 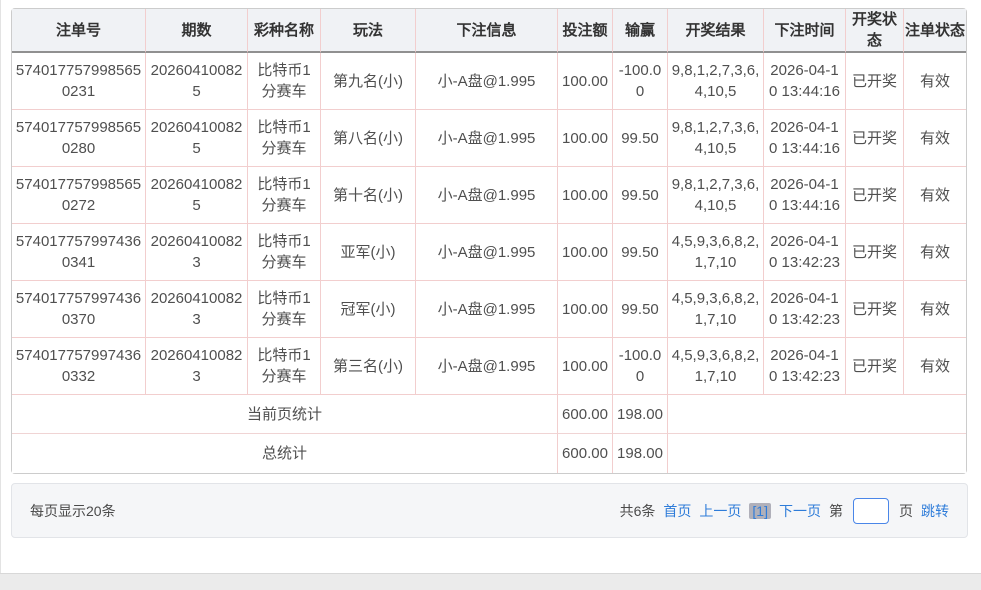 I want to click on summary-label: 总统计, so click(x=285, y=453).